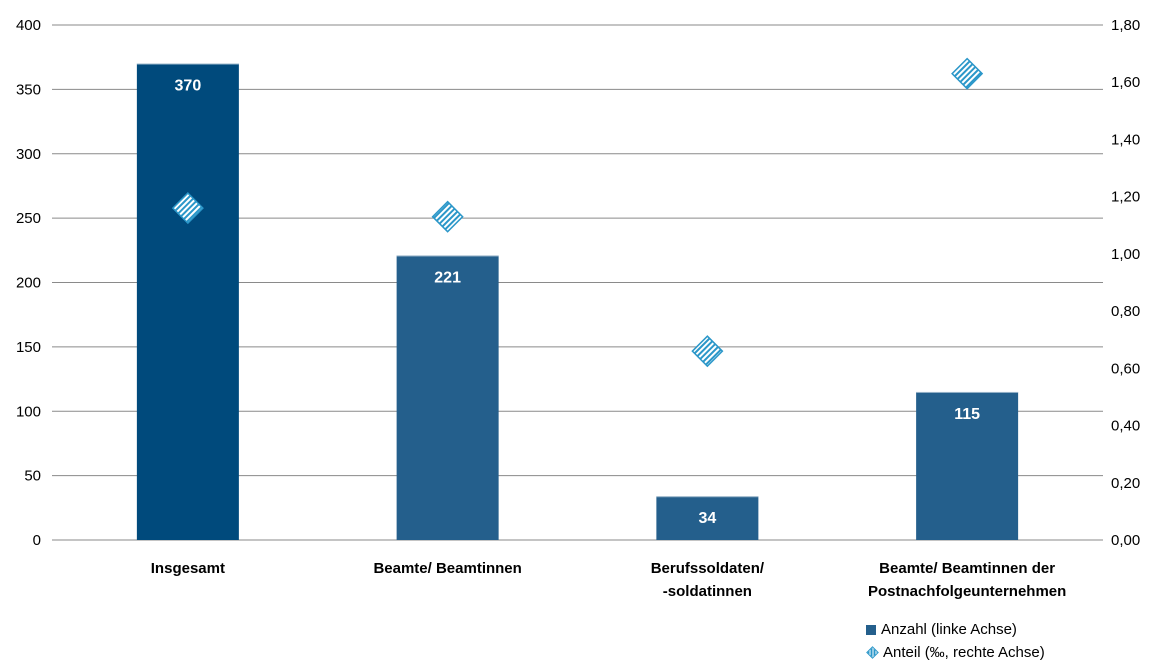  What do you see at coordinates (1125, 254) in the screenshot?
I see `right-tick-label: 1,00` at bounding box center [1125, 254].